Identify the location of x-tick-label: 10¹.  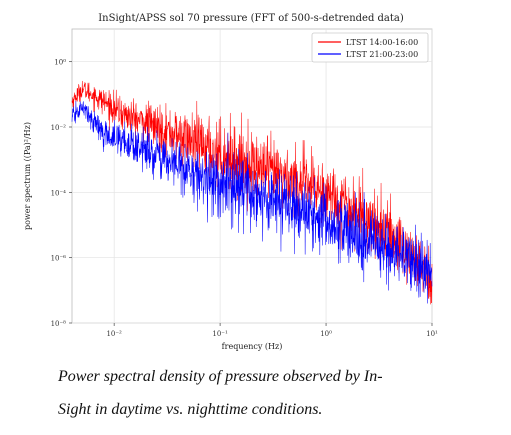
(432, 334).